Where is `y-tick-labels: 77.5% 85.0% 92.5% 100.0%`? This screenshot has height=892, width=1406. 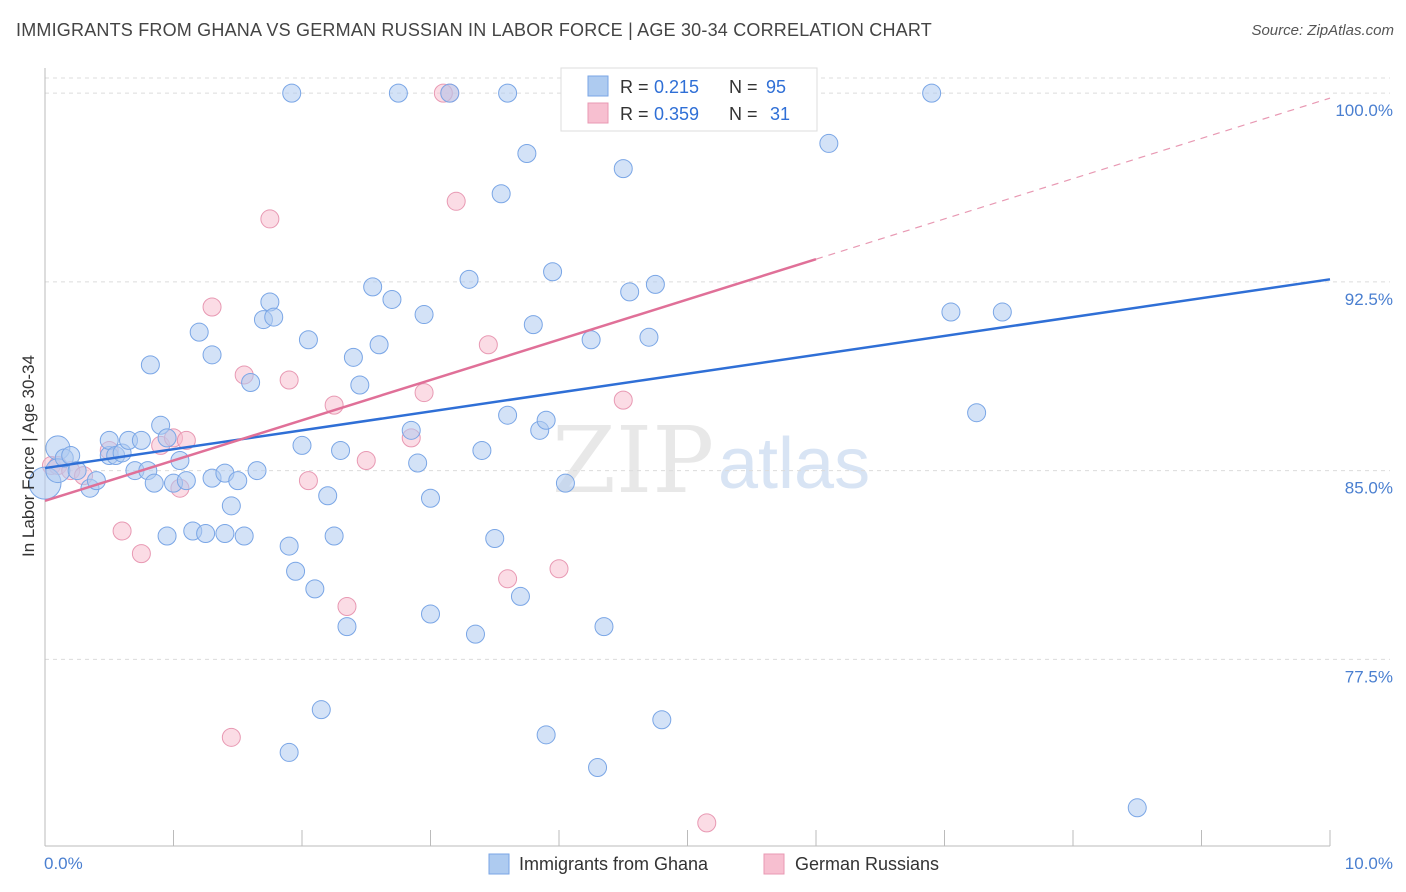 y-tick-labels: 77.5% 85.0% 92.5% 100.0% is located at coordinates (1364, 393).